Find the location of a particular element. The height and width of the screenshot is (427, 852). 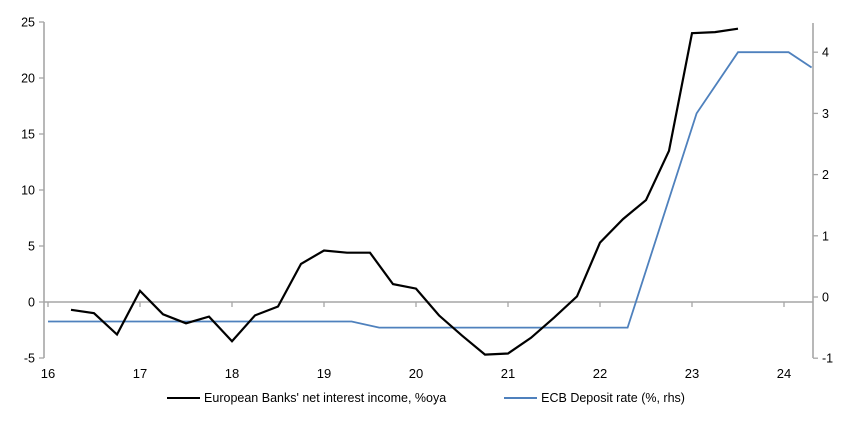

right-axis-tick-label: -1 is located at coordinates (827, 359).